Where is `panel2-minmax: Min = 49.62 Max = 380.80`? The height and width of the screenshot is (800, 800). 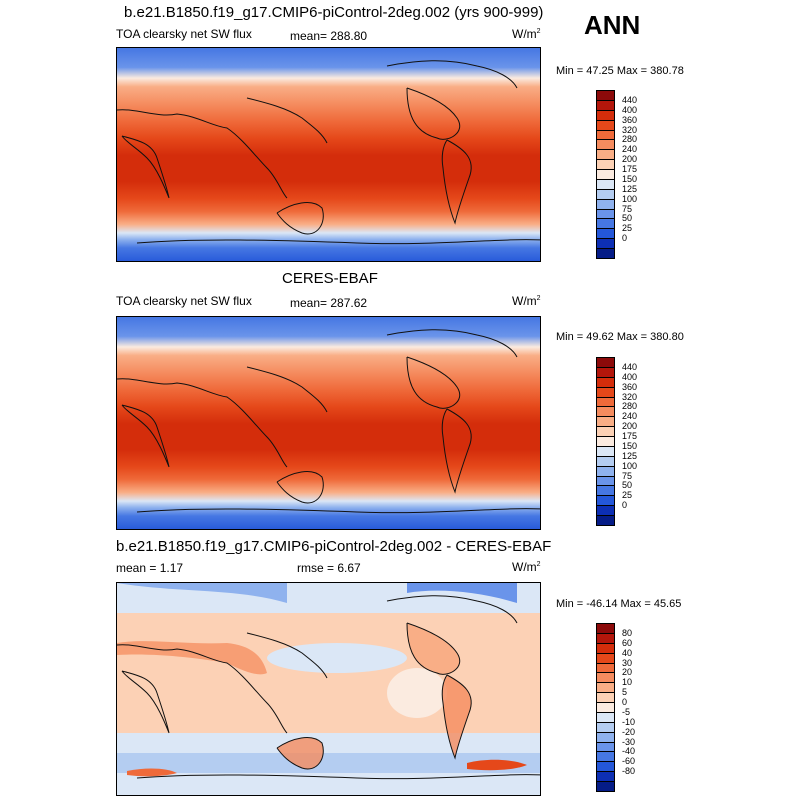 panel2-minmax: Min = 49.62 Max = 380.80 is located at coordinates (620, 337).